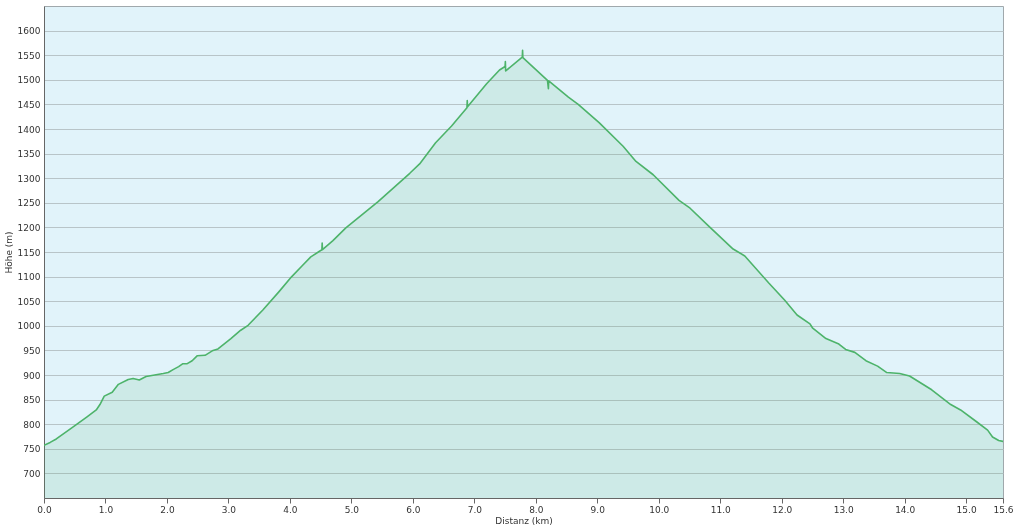  Describe the element at coordinates (106, 509) in the screenshot. I see `x-tick-label: 1.0` at that location.